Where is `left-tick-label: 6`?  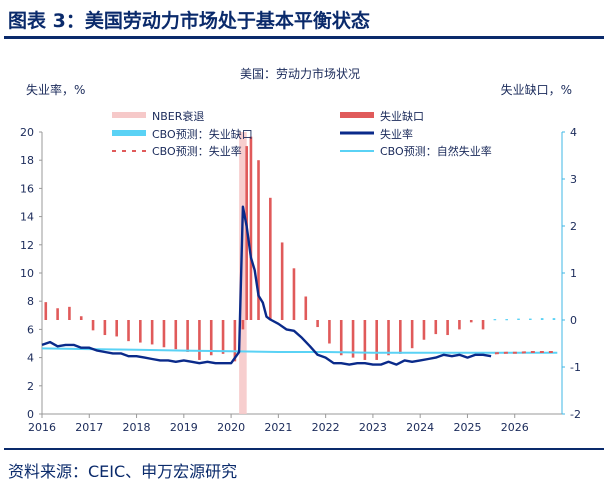 left-tick-label: 6 is located at coordinates (30, 329).